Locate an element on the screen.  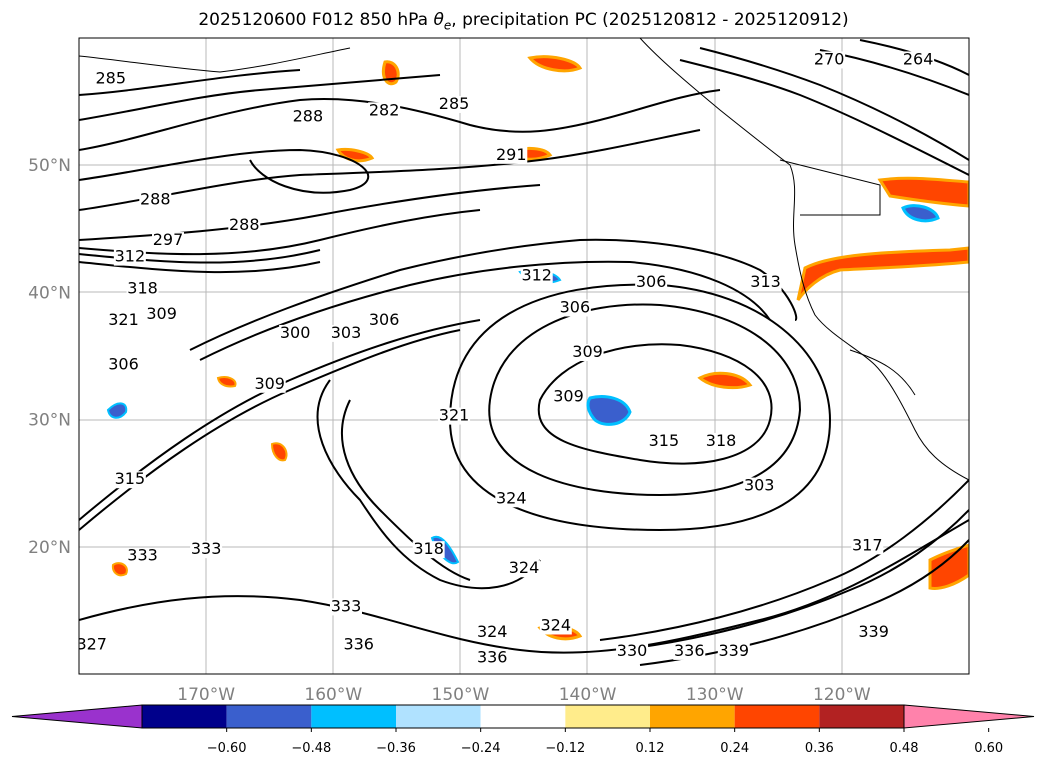
title-prefix: 2025120600 F012 850 hPa is located at coordinates (316, 20).